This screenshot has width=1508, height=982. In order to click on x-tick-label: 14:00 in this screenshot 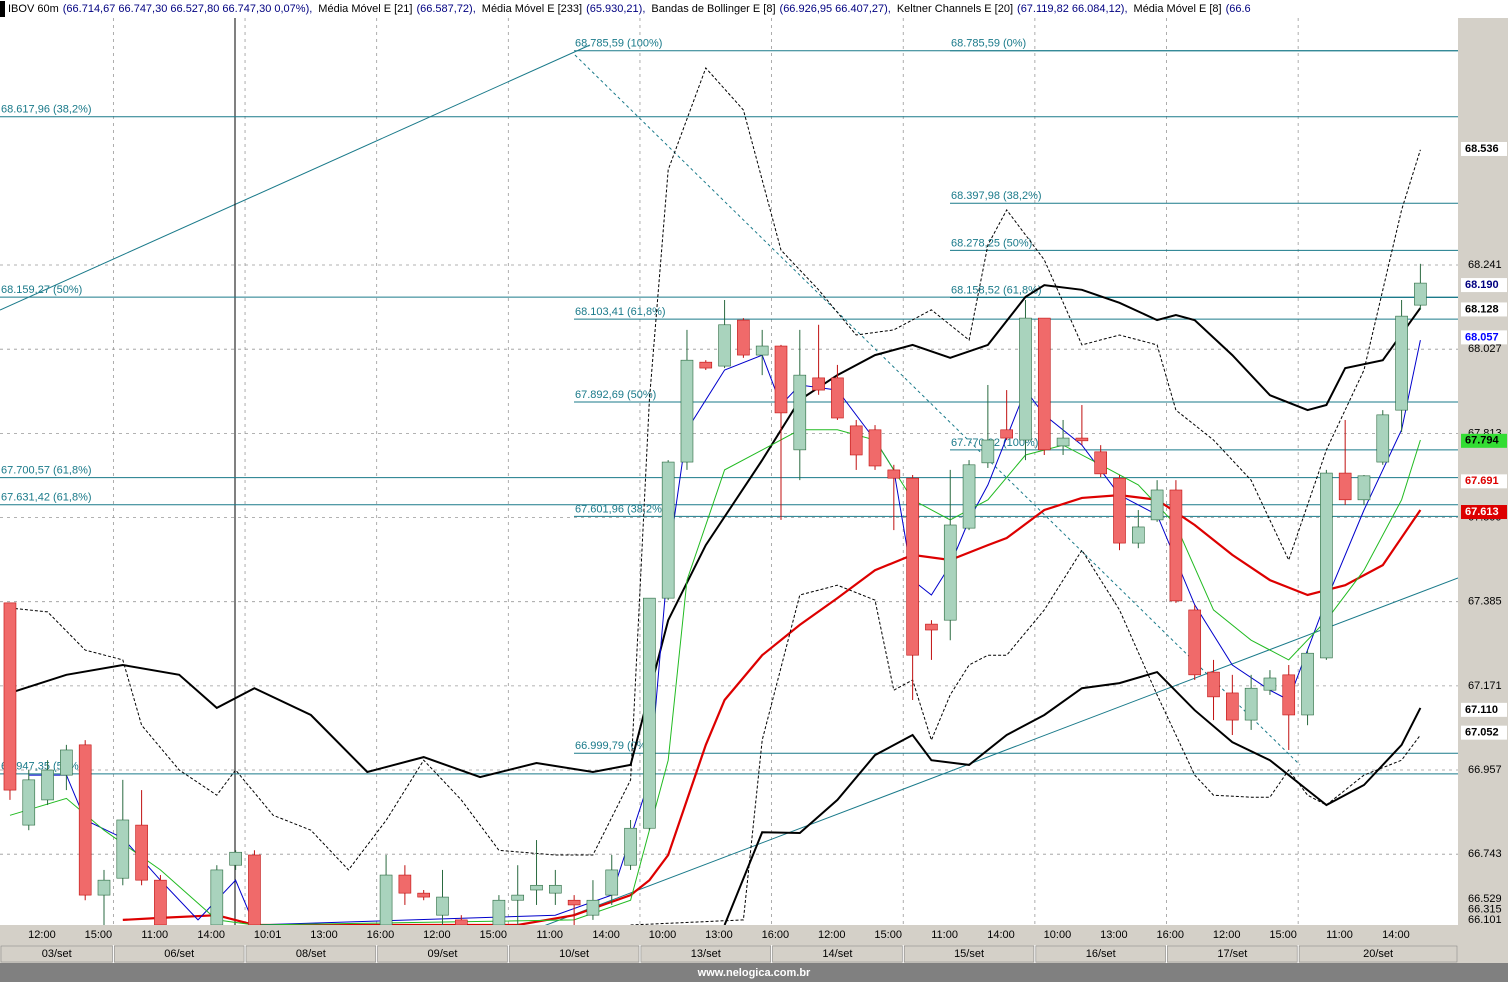, I will do `click(211, 935)`.